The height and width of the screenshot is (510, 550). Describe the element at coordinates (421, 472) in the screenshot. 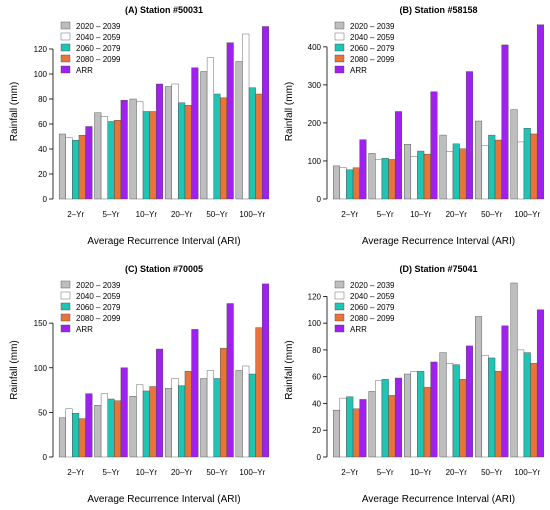

I see `x-category-label: 10–Yr` at that location.